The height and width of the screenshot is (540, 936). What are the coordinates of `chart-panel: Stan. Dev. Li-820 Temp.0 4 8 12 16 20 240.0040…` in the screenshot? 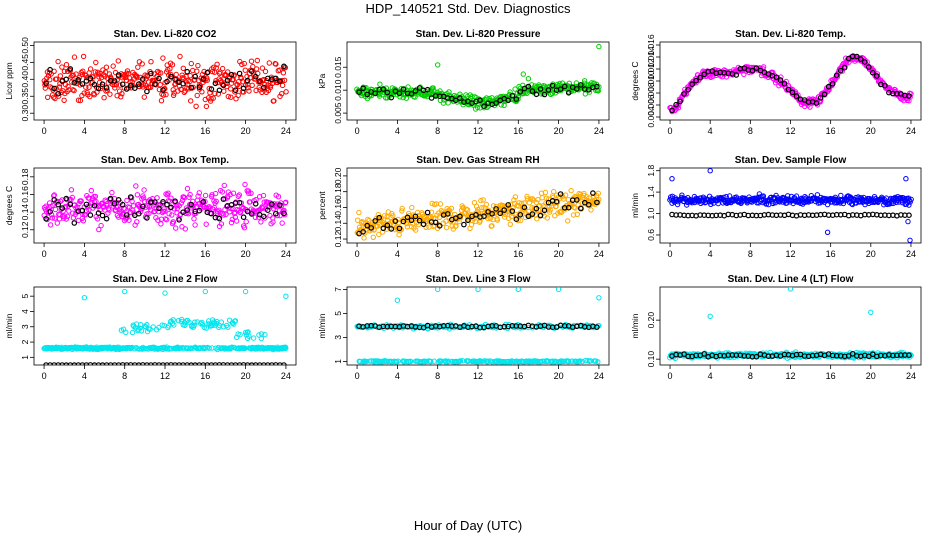 It's located at (776, 82).